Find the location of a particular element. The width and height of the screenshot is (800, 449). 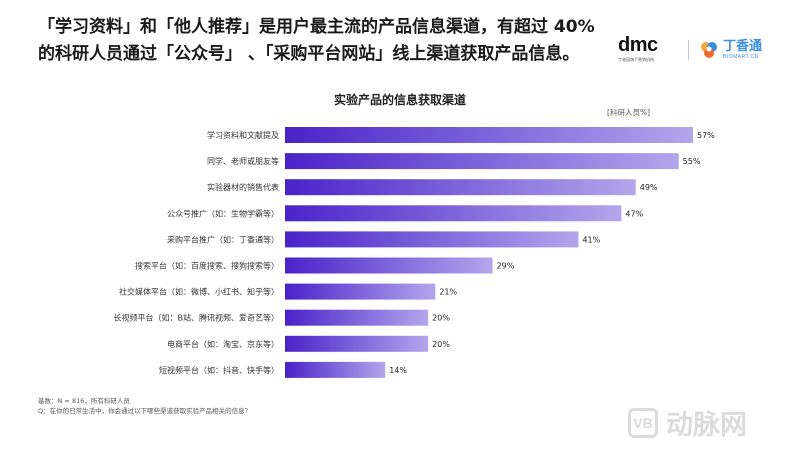

unit-label: [科研人员%] is located at coordinates (628, 112).